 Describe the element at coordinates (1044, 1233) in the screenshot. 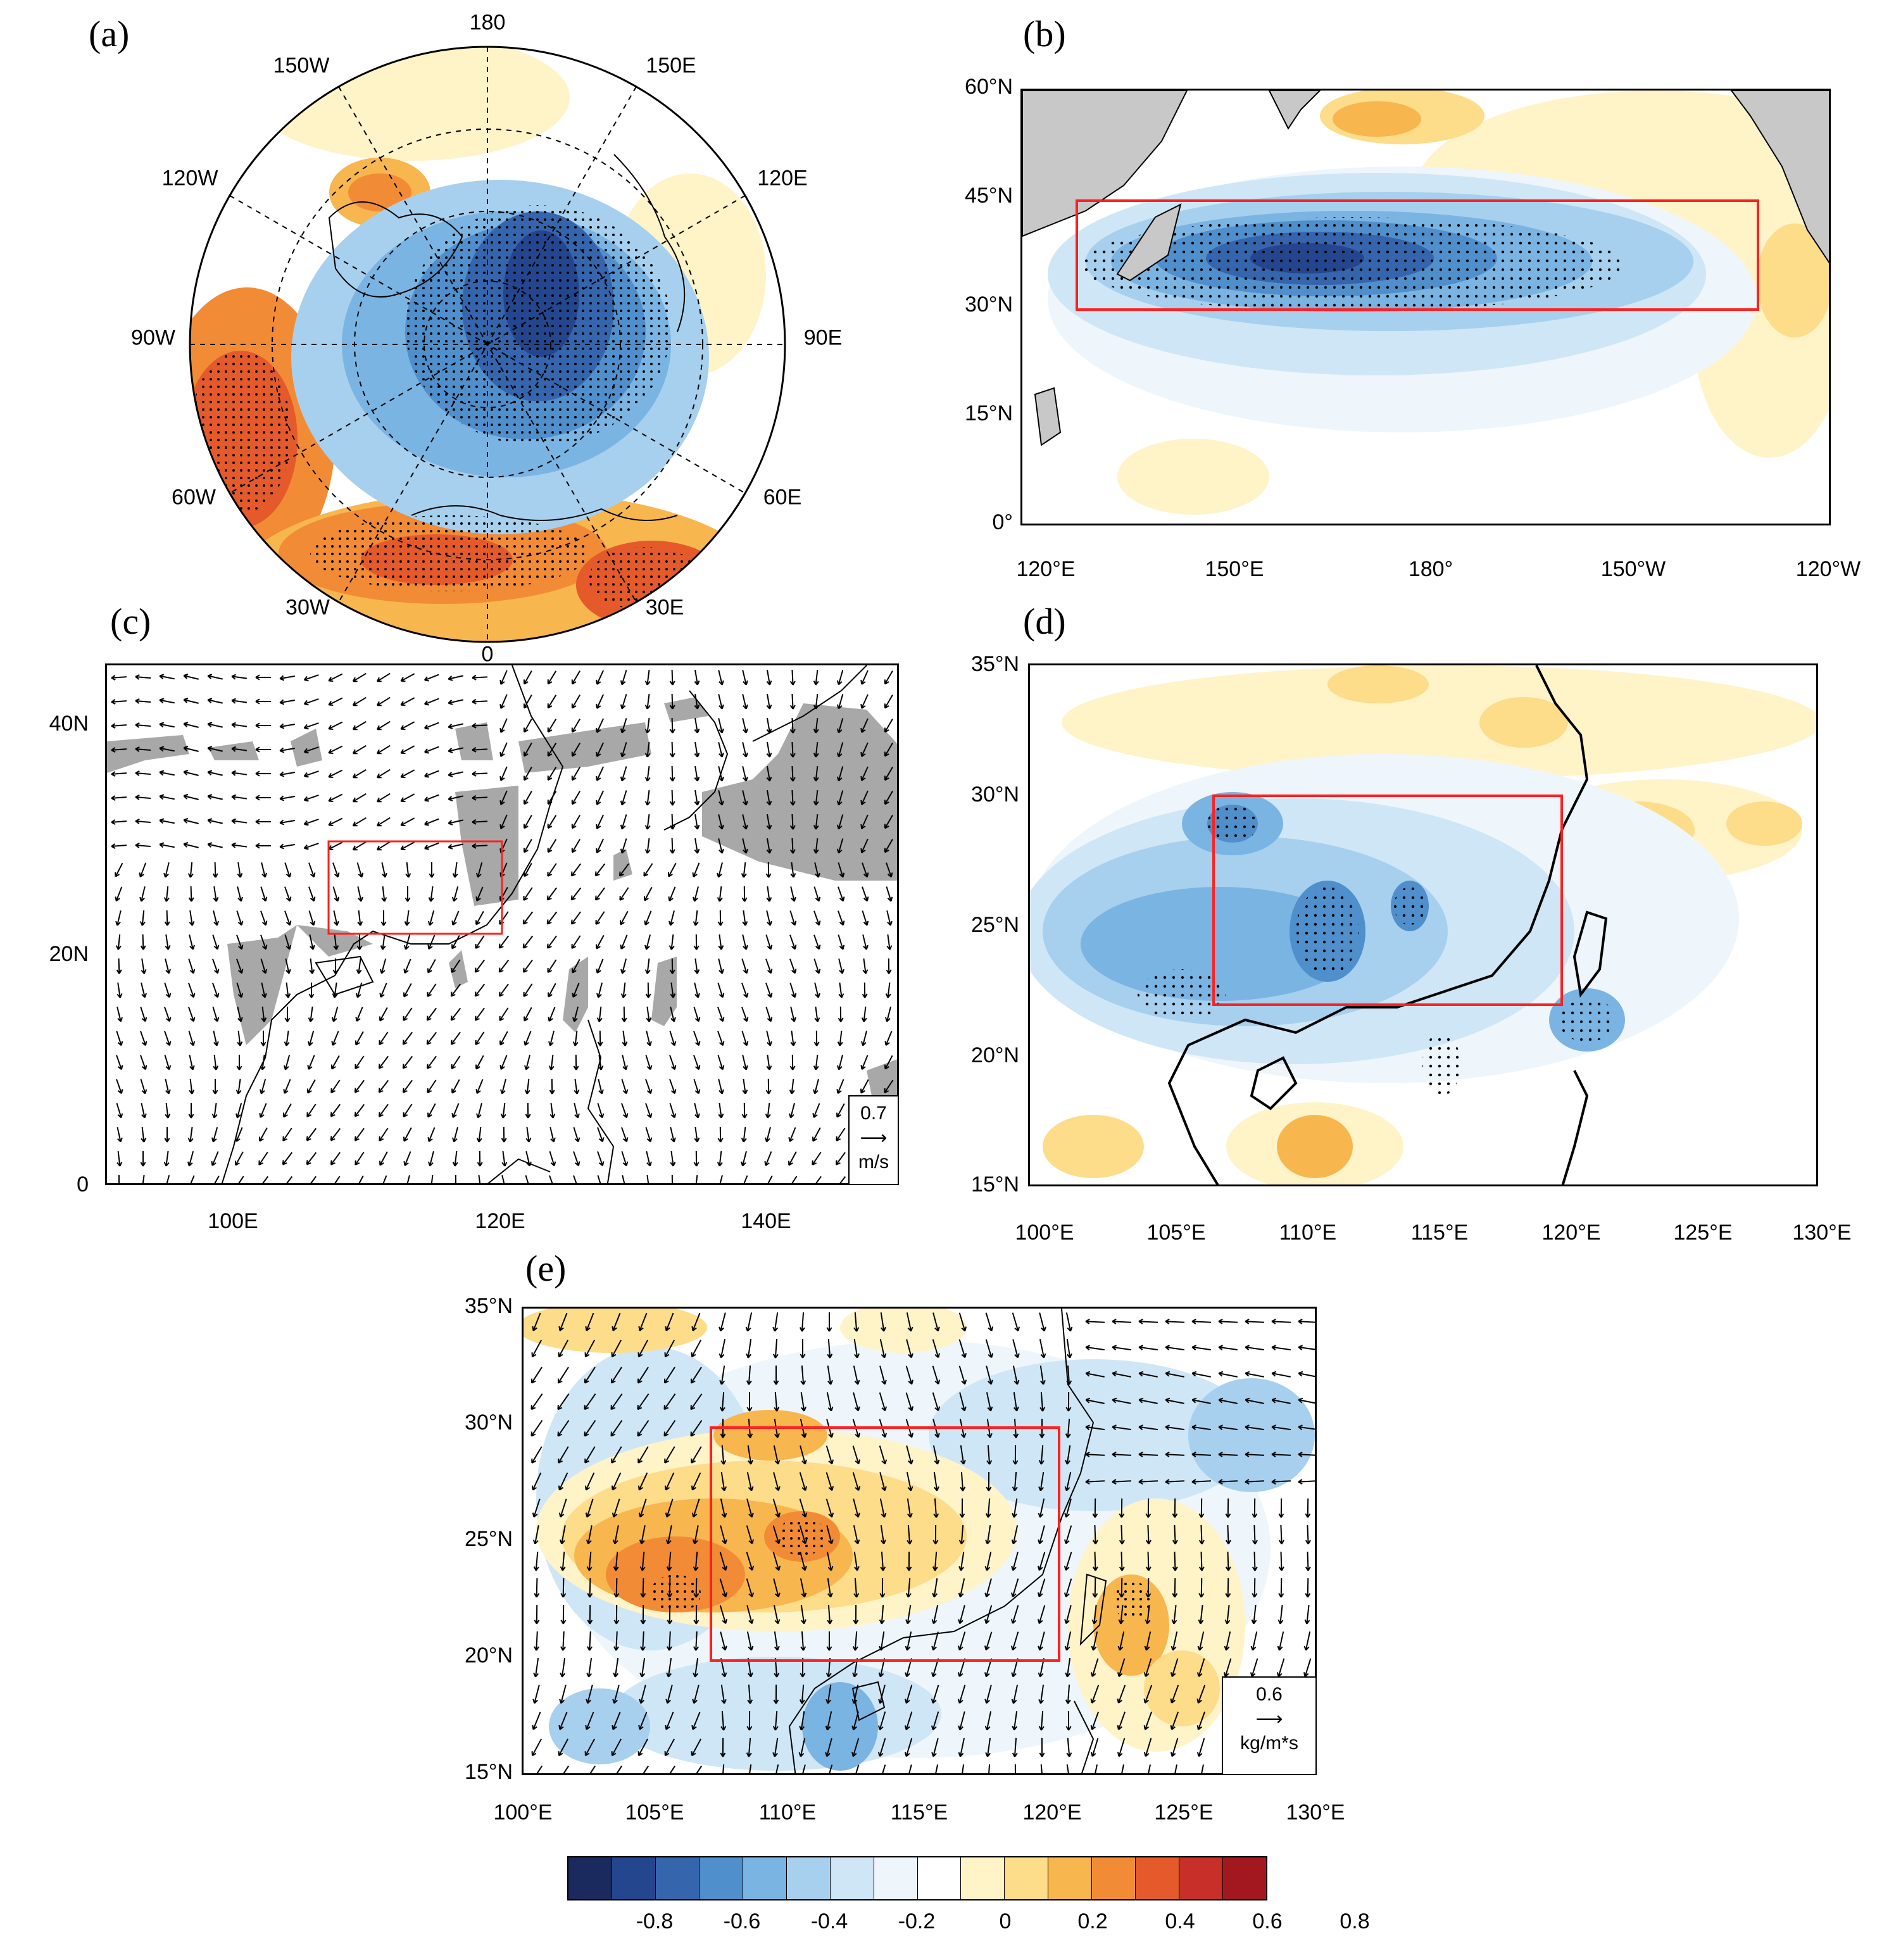

I see `panel-d-lon-label: 100°E` at that location.